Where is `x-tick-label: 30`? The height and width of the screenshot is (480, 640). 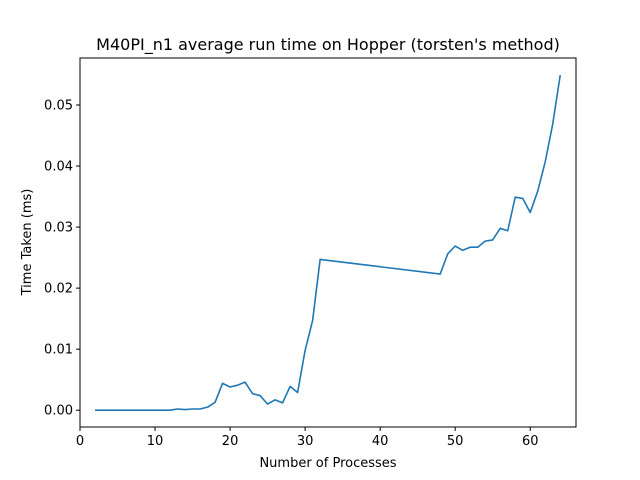
x-tick-label: 30 is located at coordinates (305, 441).